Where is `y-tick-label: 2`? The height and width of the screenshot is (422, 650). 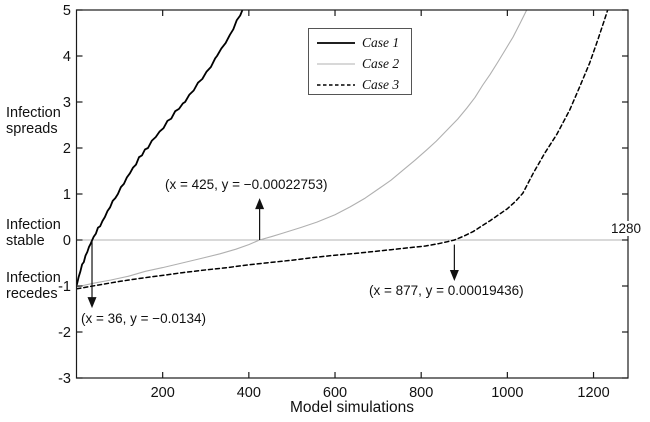
y-tick-label: 2 is located at coordinates (67, 149).